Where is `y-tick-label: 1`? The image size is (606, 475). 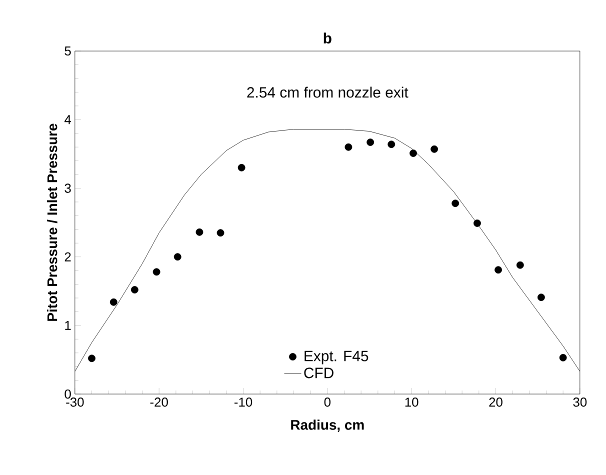
y-tick-label: 1 is located at coordinates (68, 325).